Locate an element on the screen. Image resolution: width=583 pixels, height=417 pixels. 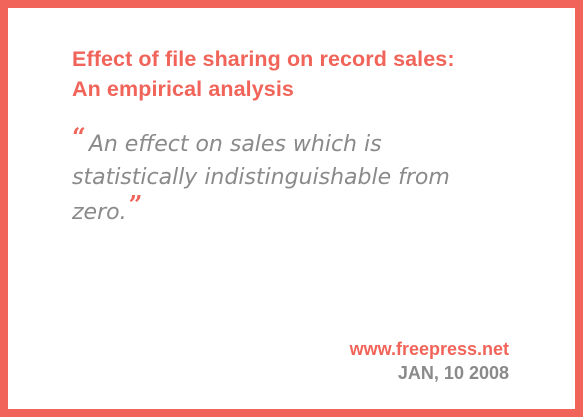
source-attribution: www.freepress.net JAN, 10 2008 is located at coordinates (429, 361).